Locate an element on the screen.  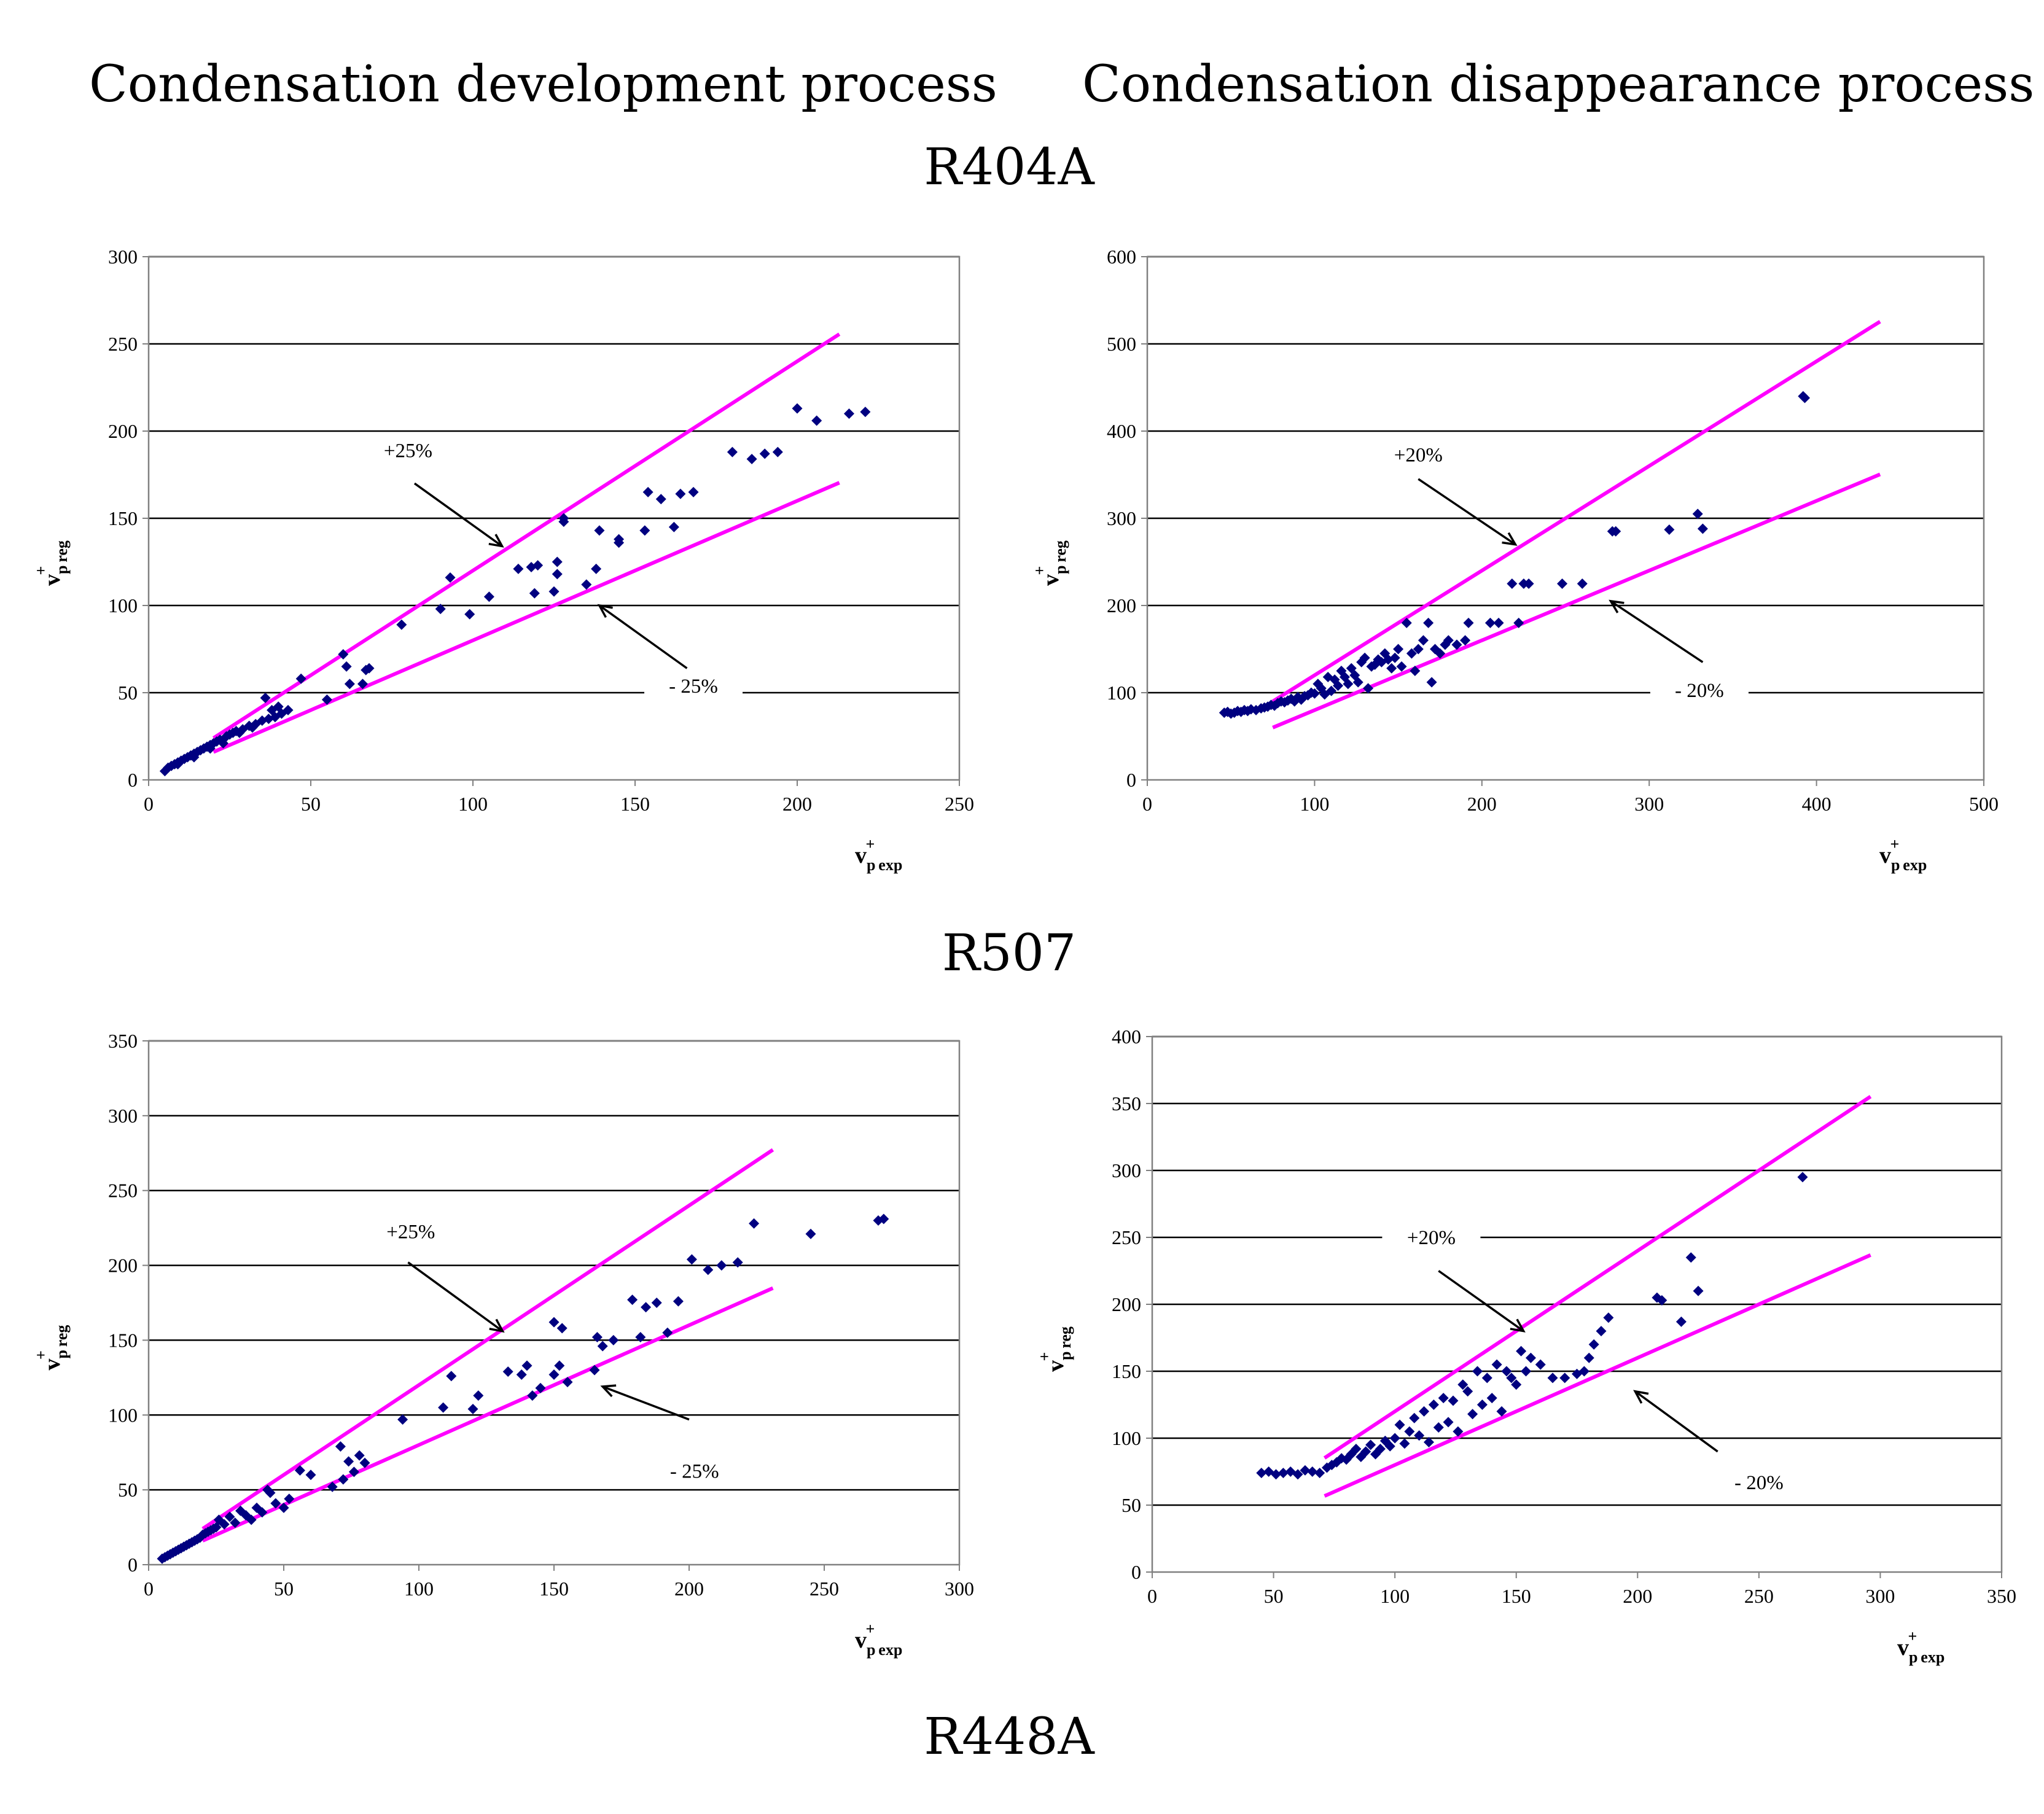
group-label-r404a: R404A is located at coordinates (1009, 168).